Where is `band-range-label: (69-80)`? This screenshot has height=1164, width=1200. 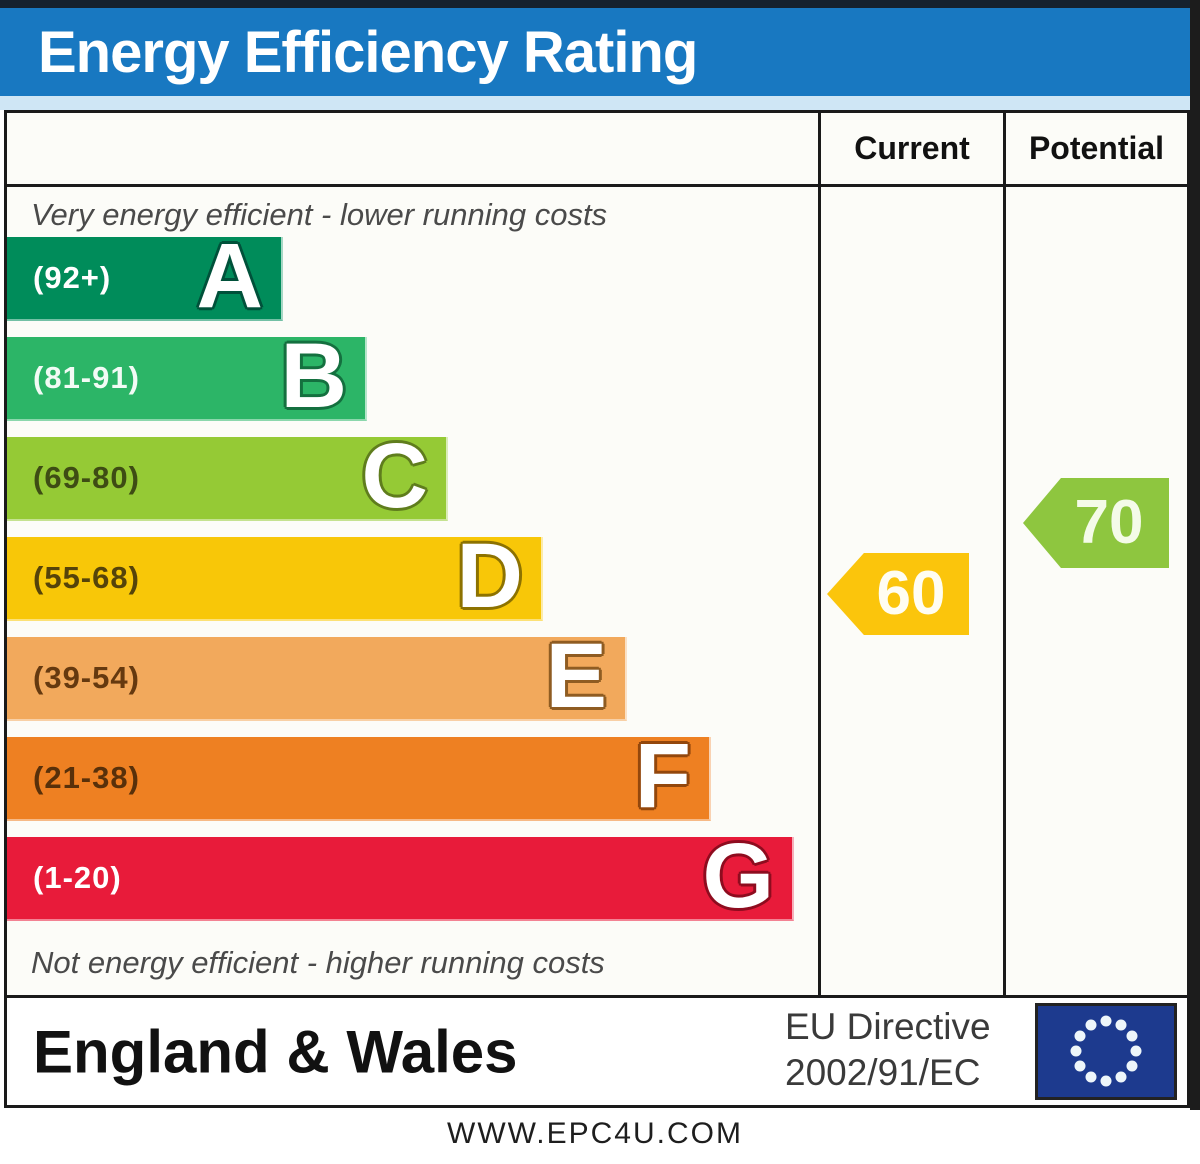
band-range-label: (69-80) is located at coordinates (86, 477).